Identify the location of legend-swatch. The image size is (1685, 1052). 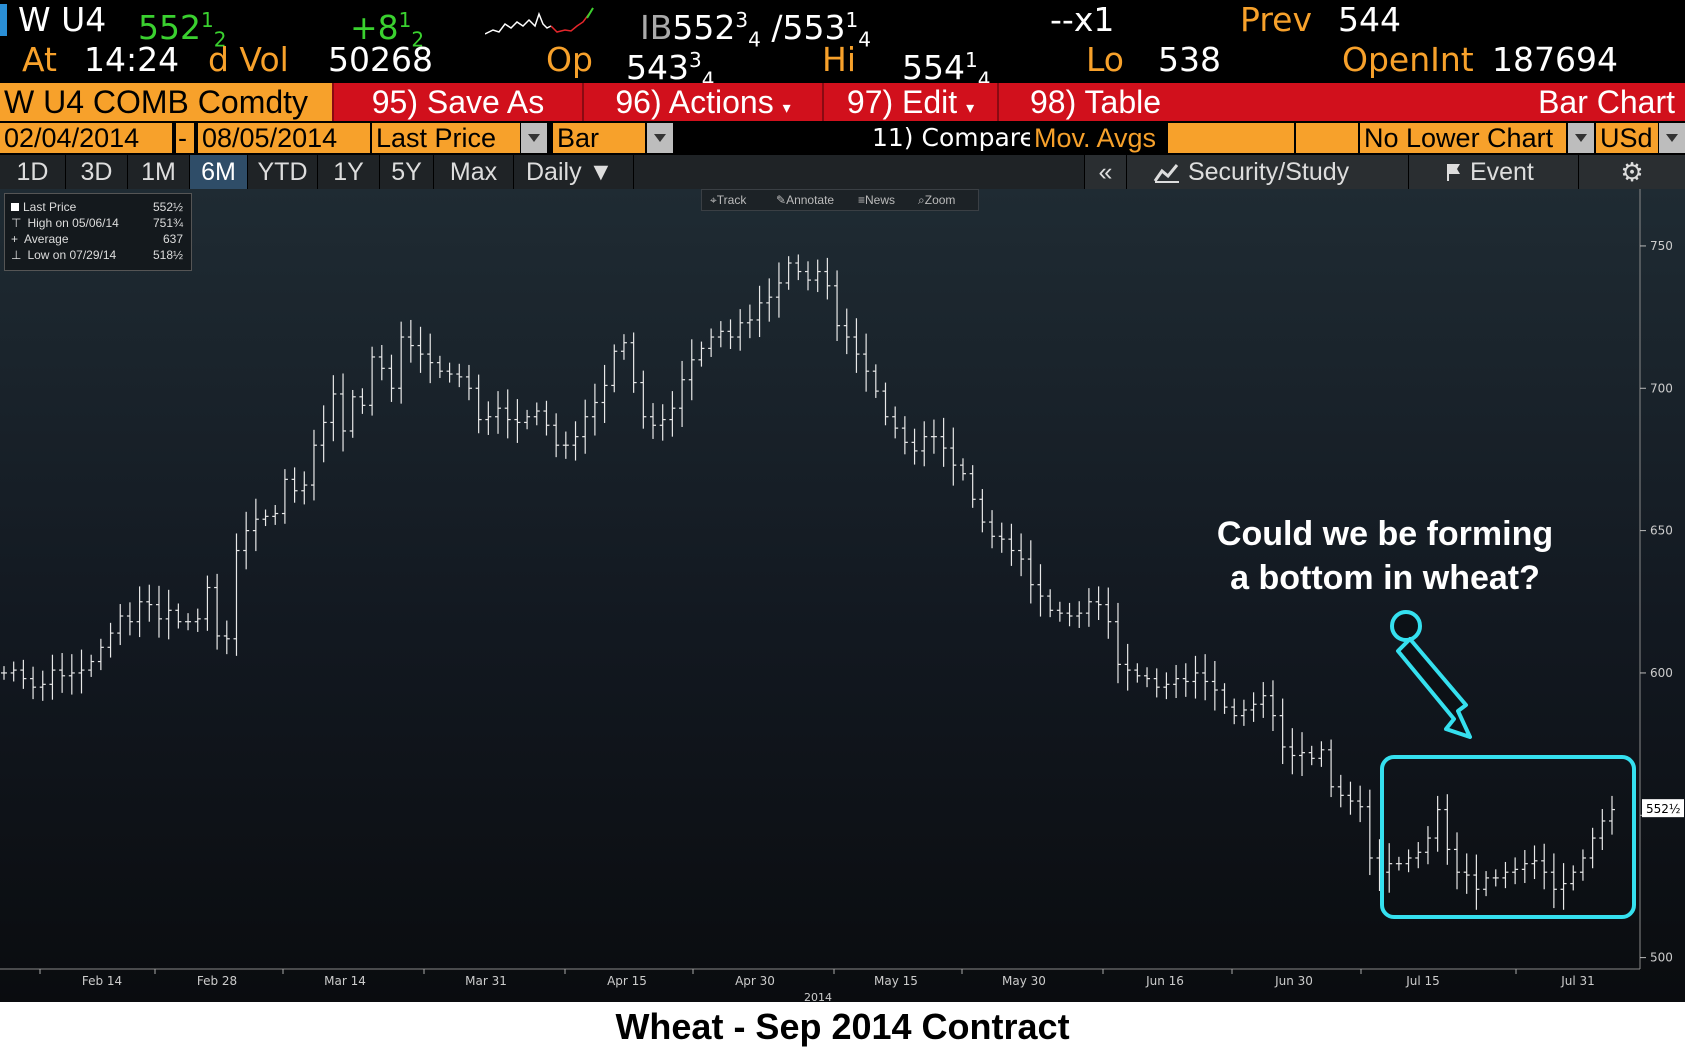
(15, 207).